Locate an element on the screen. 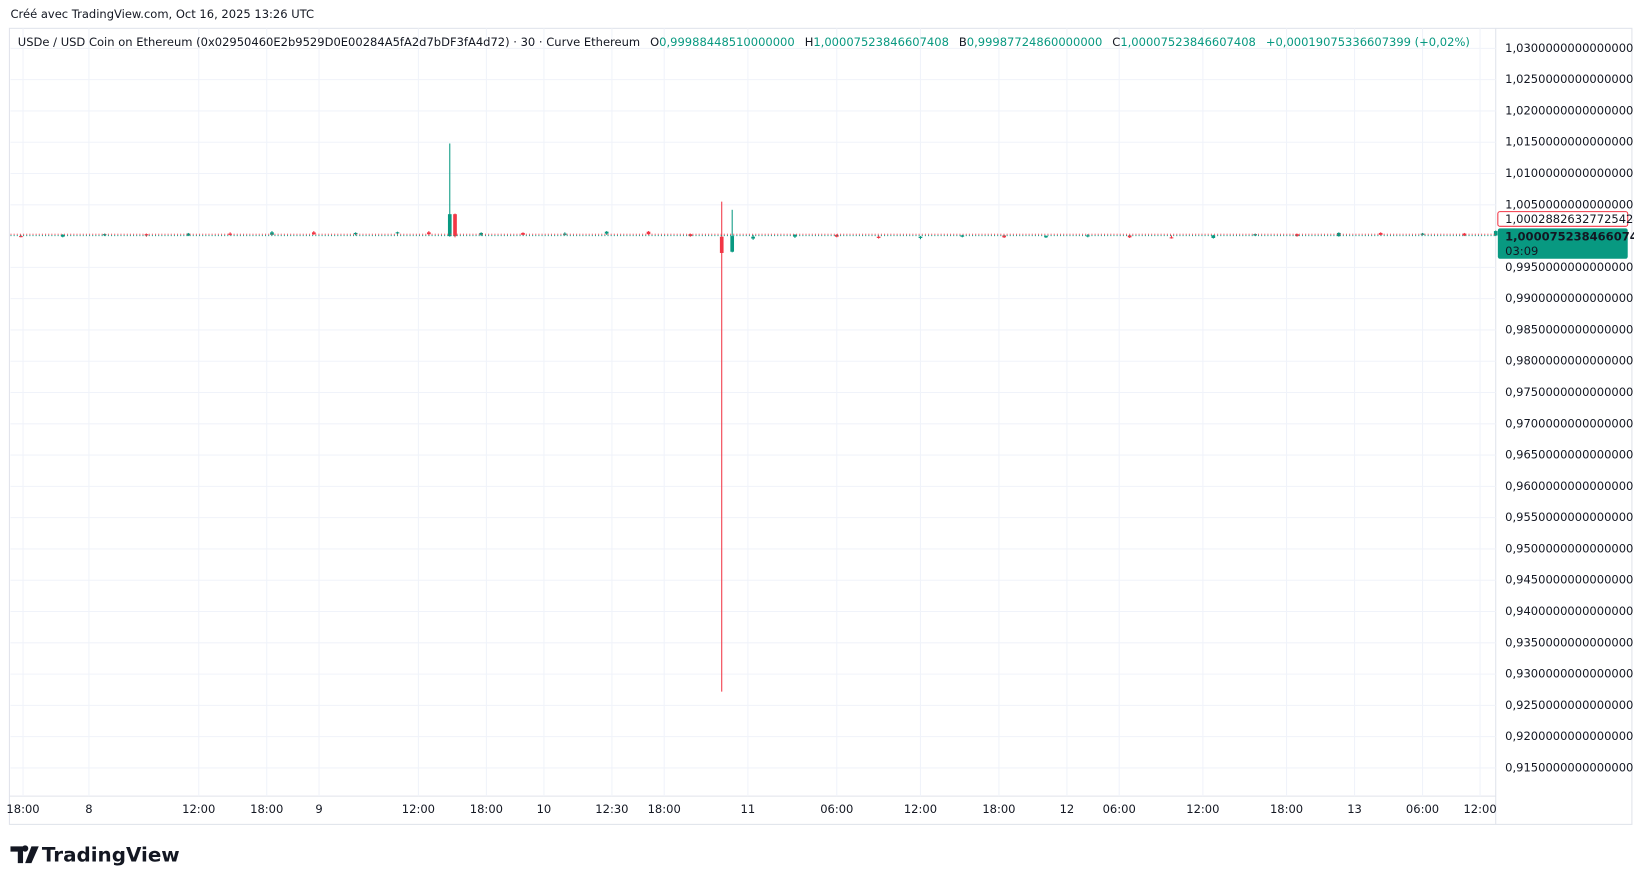 This screenshot has width=1634, height=881. y-tick-label: 1,0300000000000000000 is located at coordinates (1569, 48).